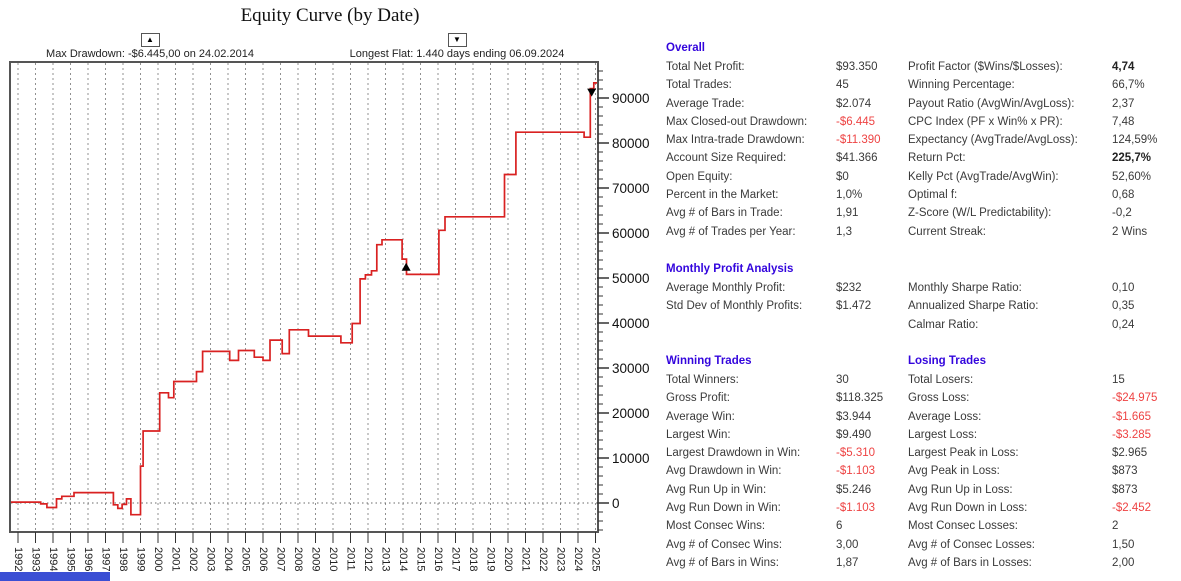  What do you see at coordinates (945, 416) in the screenshot?
I see `stat-label: Average Loss:` at bounding box center [945, 416].